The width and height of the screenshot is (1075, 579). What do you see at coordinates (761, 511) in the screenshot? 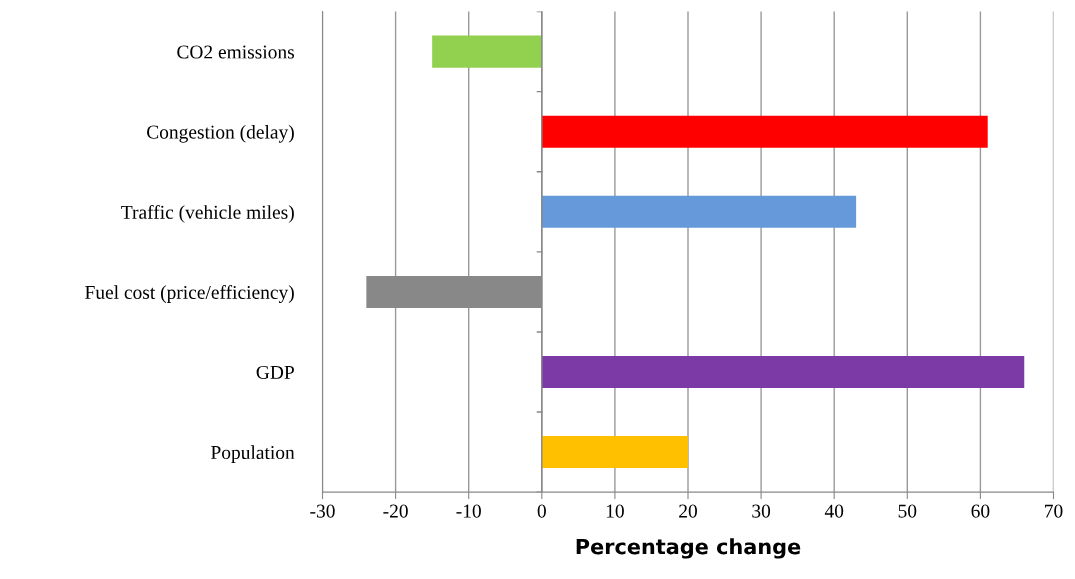
I see `x-tick-label: 30` at bounding box center [761, 511].